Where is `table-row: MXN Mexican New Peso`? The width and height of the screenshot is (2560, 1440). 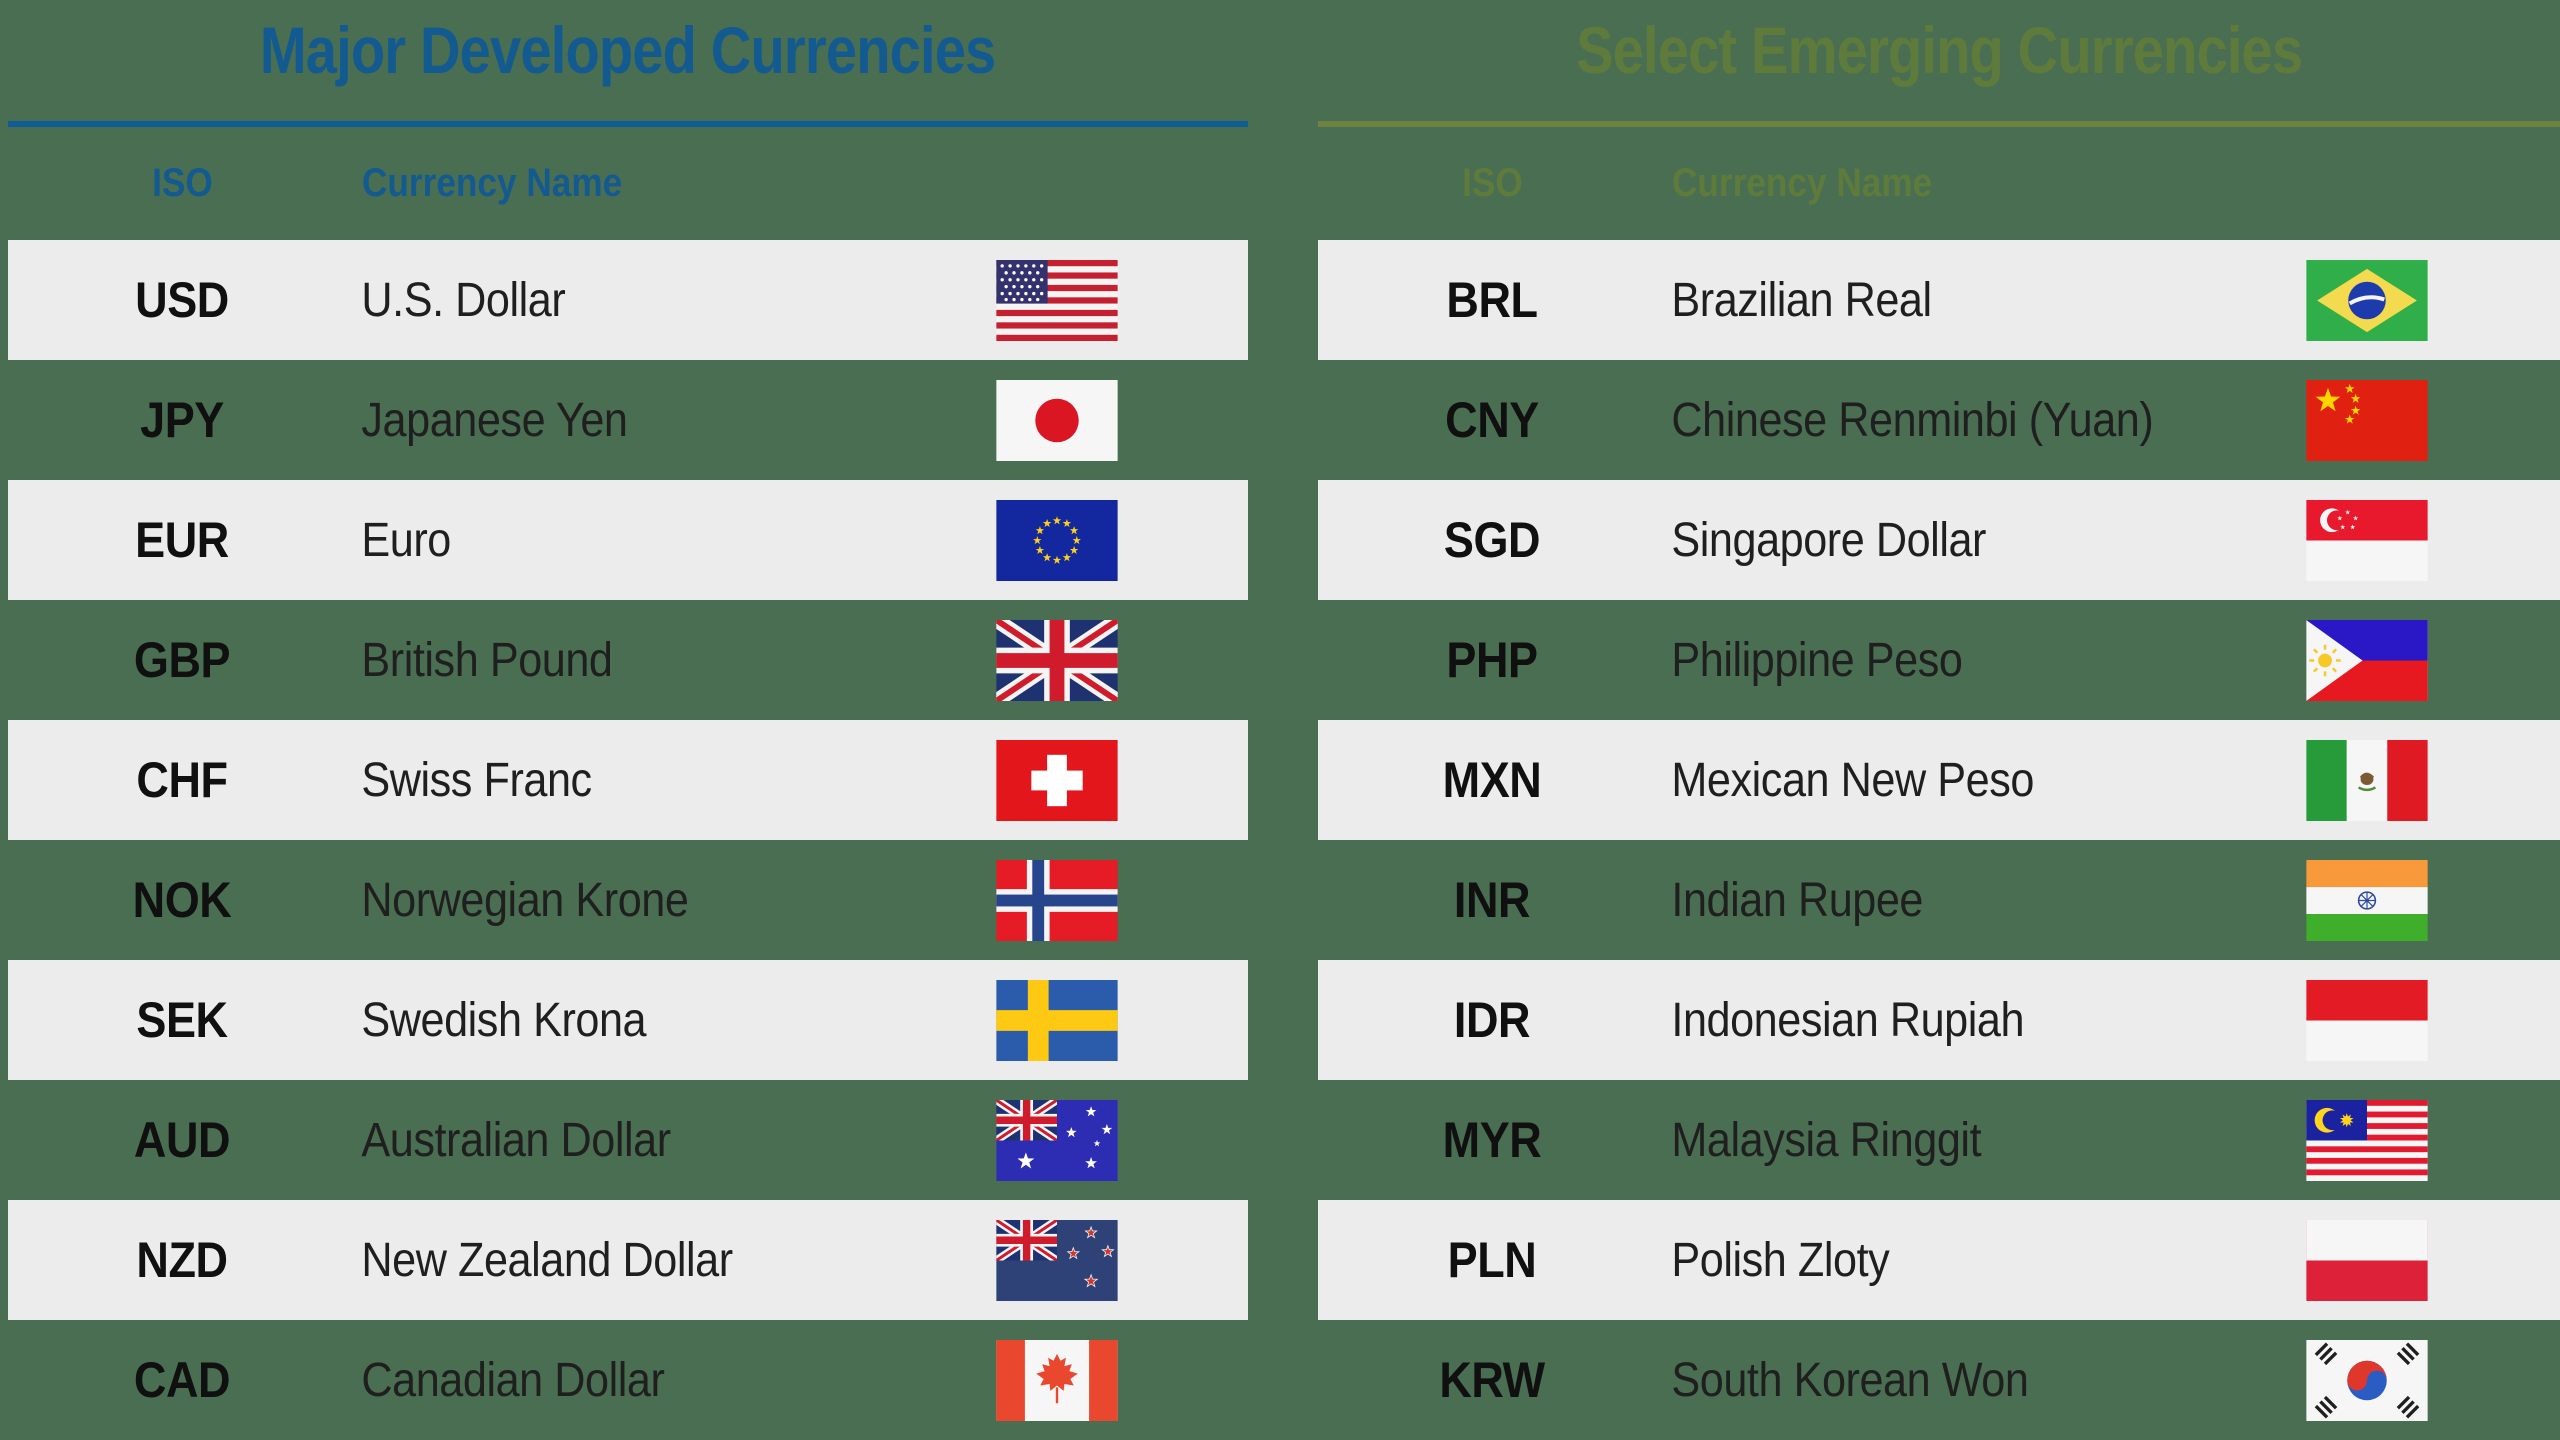 table-row: MXN Mexican New Peso is located at coordinates (1939, 780).